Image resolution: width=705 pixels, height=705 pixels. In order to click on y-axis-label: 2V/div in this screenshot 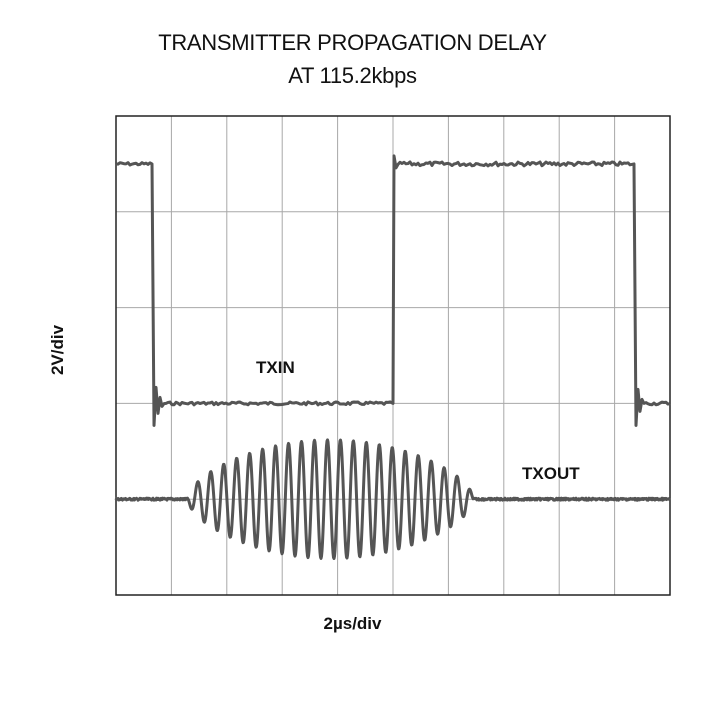, I will do `click(57, 350)`.